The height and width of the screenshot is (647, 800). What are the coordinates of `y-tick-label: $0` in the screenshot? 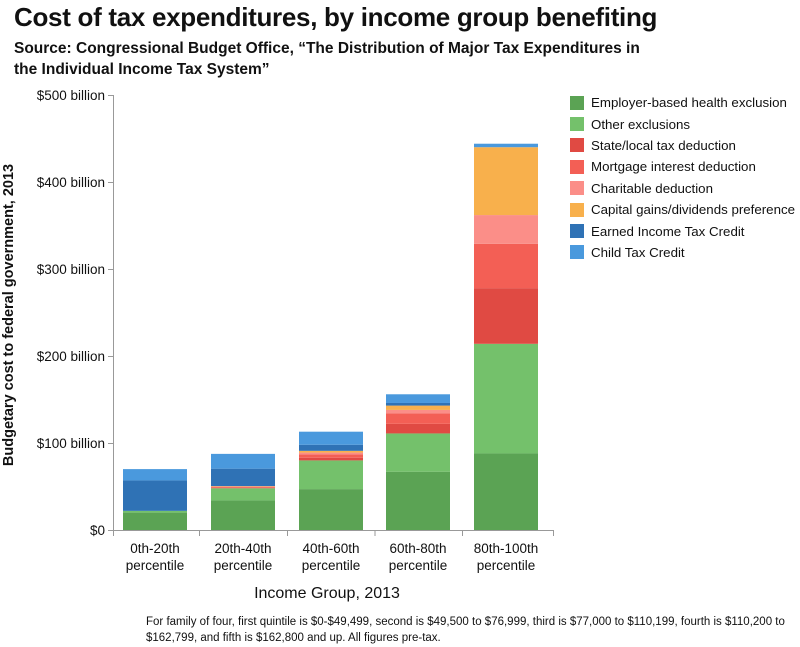 It's located at (97, 530).